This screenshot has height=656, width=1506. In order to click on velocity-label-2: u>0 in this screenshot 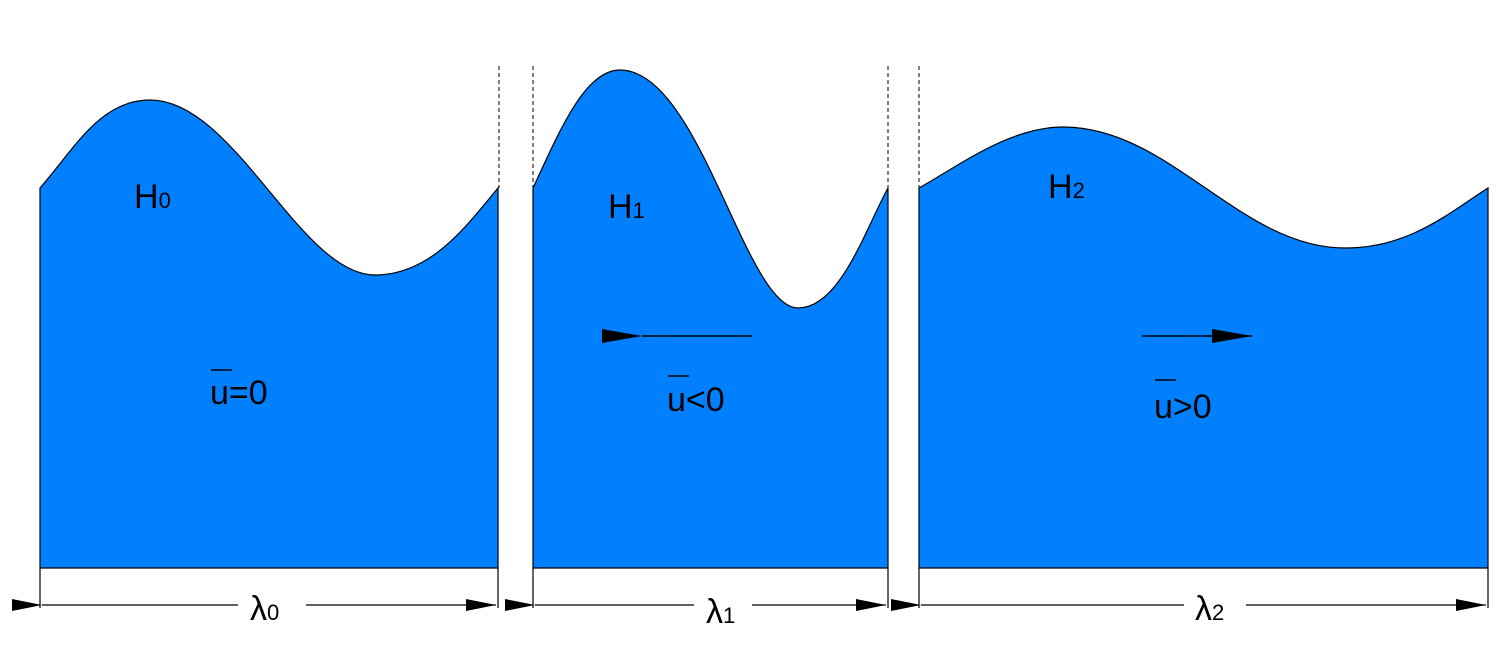, I will do `click(1183, 407)`.